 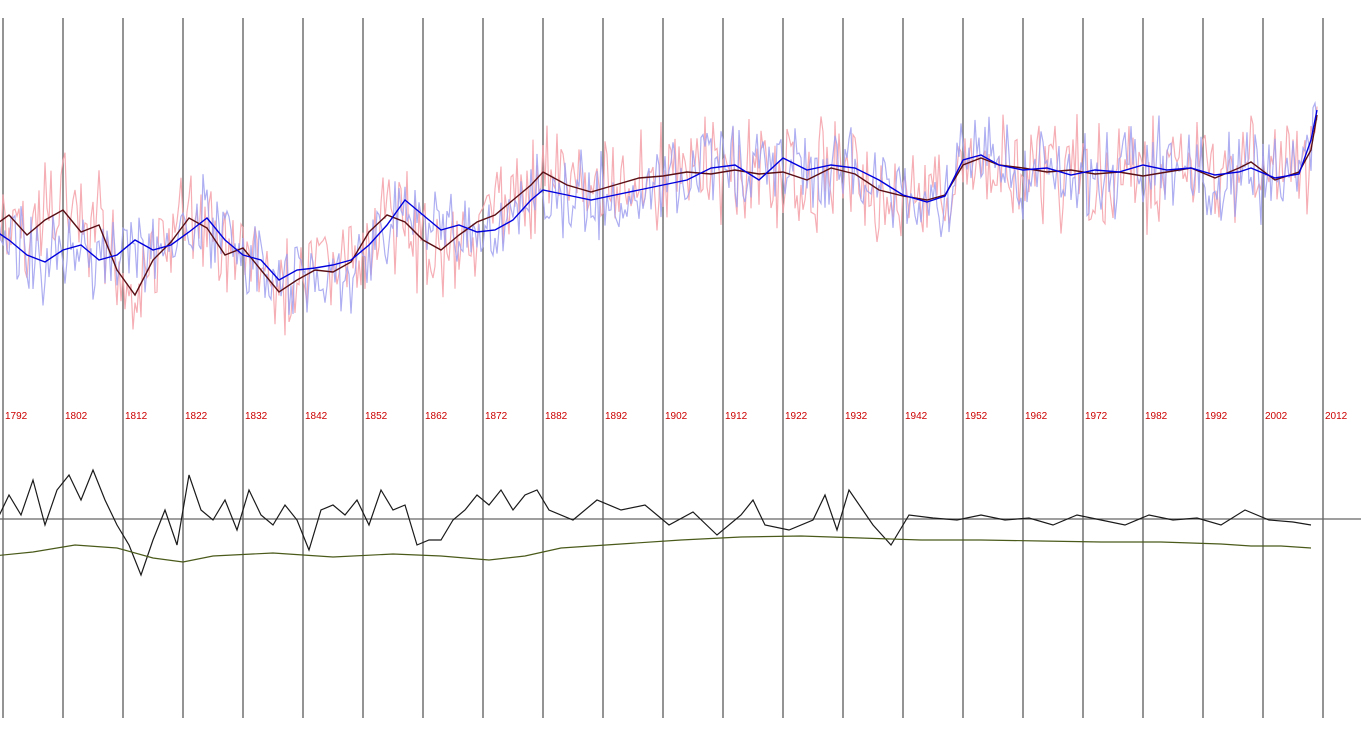 I want to click on tick-label-1972: 1972, so click(x=1096, y=416).